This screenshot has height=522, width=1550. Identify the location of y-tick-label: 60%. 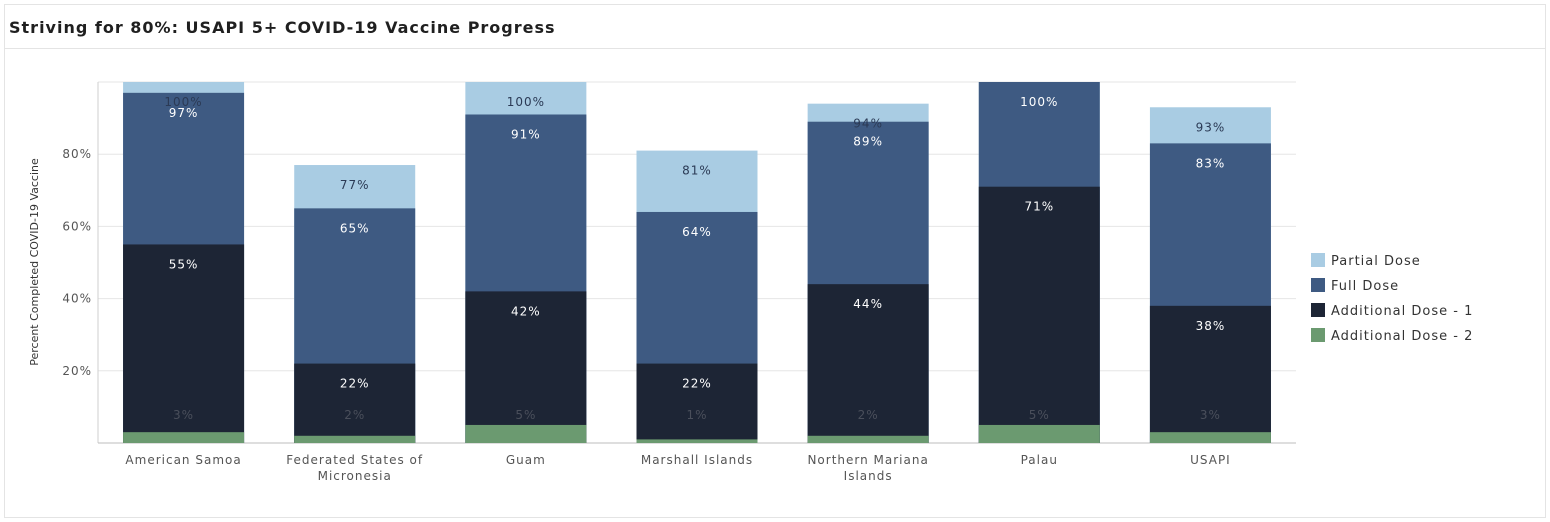
(77, 226).